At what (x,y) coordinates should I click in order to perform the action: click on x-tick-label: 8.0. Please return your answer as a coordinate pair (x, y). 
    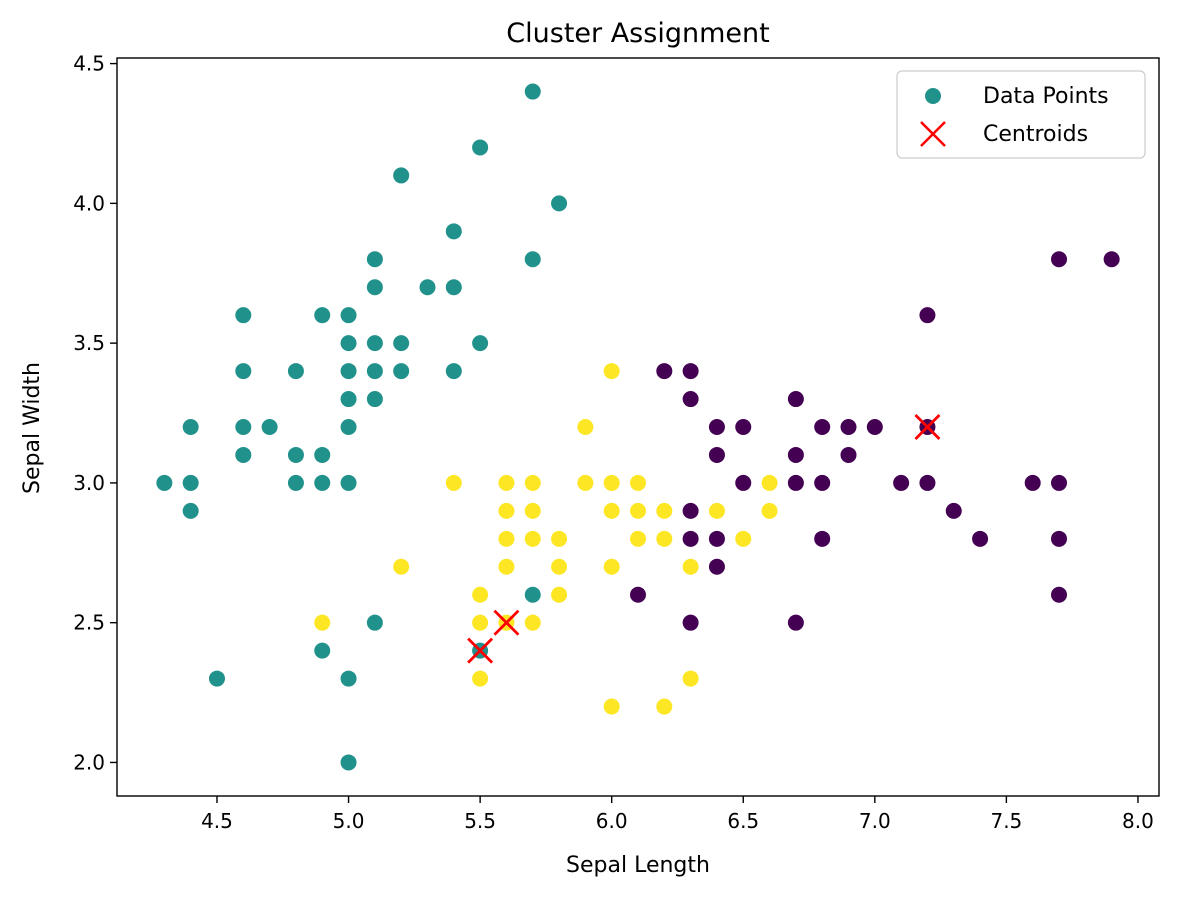
    Looking at the image, I should click on (1138, 821).